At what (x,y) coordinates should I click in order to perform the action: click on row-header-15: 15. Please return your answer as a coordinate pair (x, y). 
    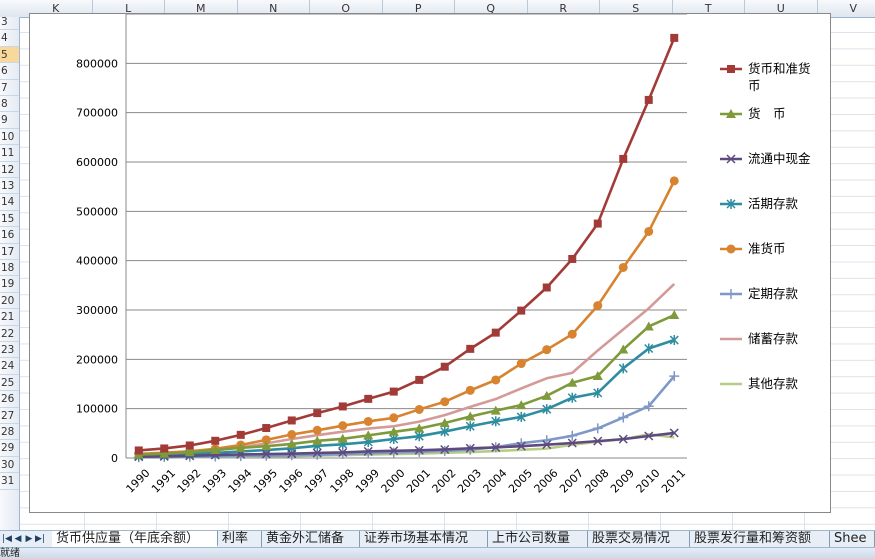
    Looking at the image, I should click on (9, 219).